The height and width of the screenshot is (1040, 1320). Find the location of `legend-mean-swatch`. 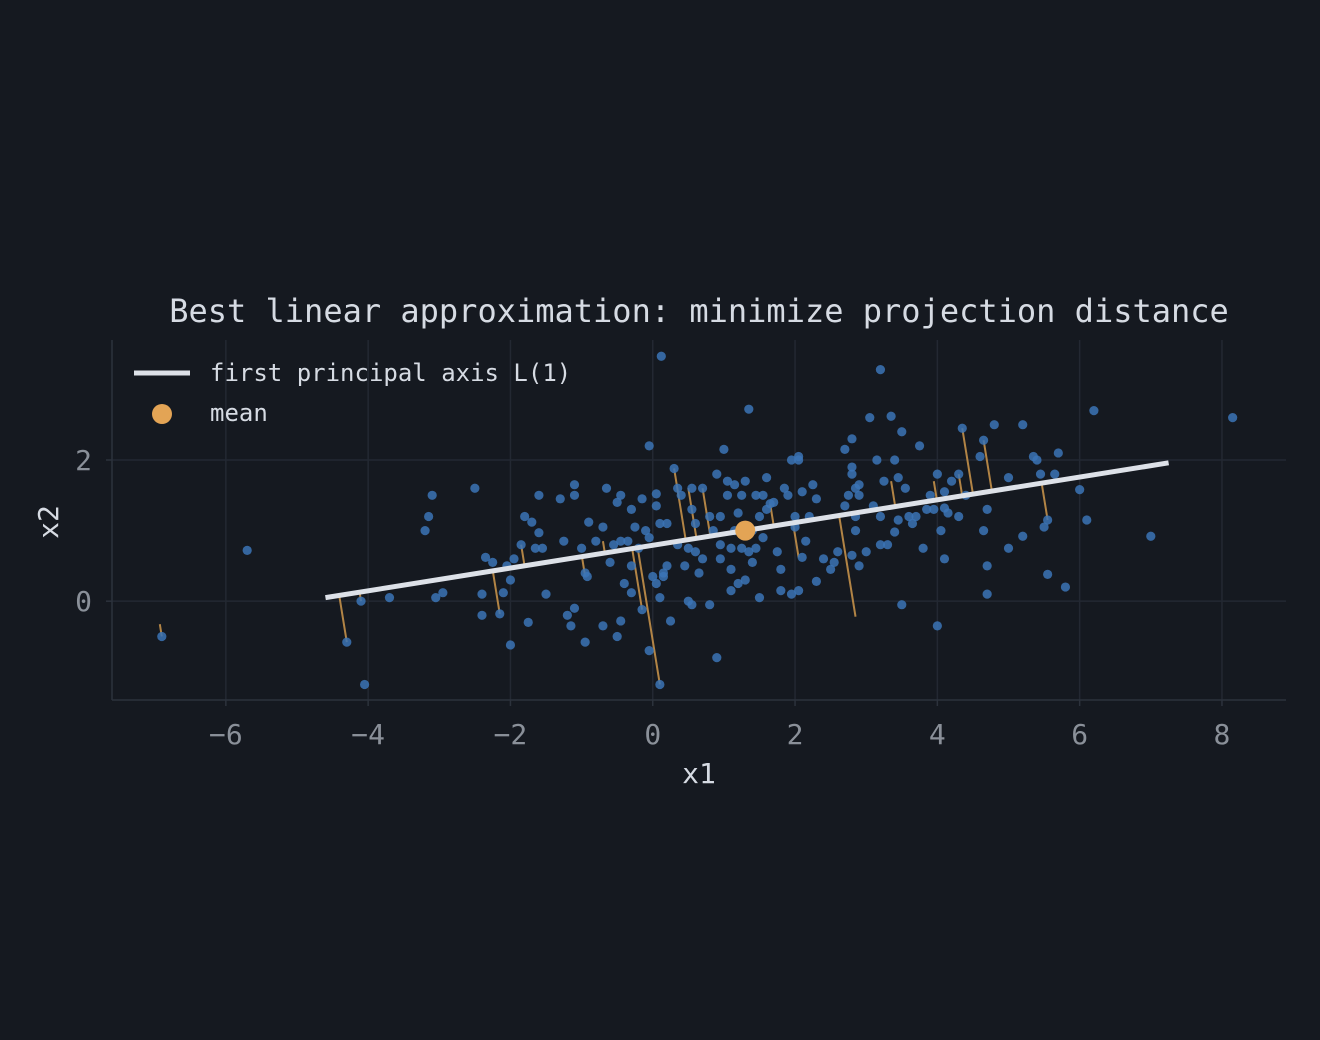

legend-mean-swatch is located at coordinates (162, 414).